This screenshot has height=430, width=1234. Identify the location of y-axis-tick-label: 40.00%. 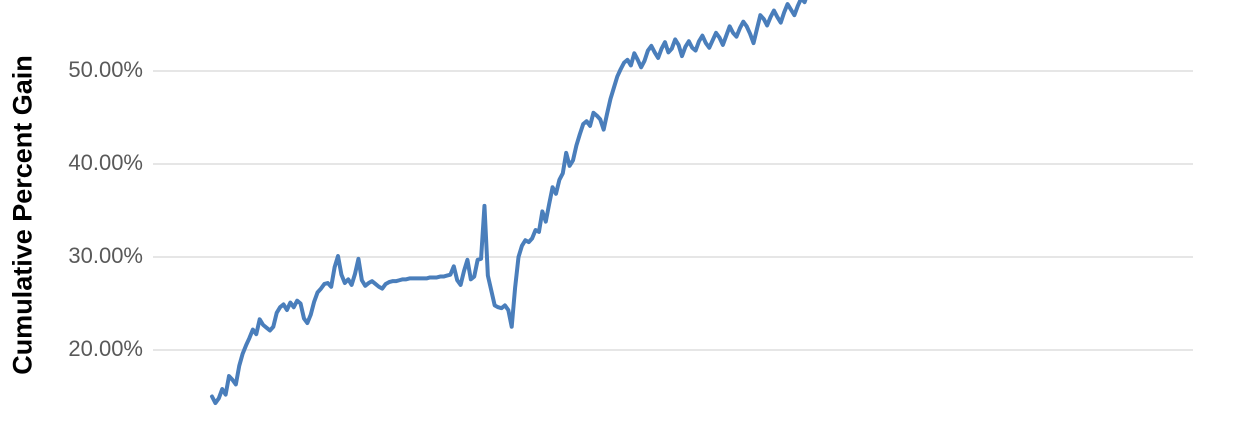
(105, 162).